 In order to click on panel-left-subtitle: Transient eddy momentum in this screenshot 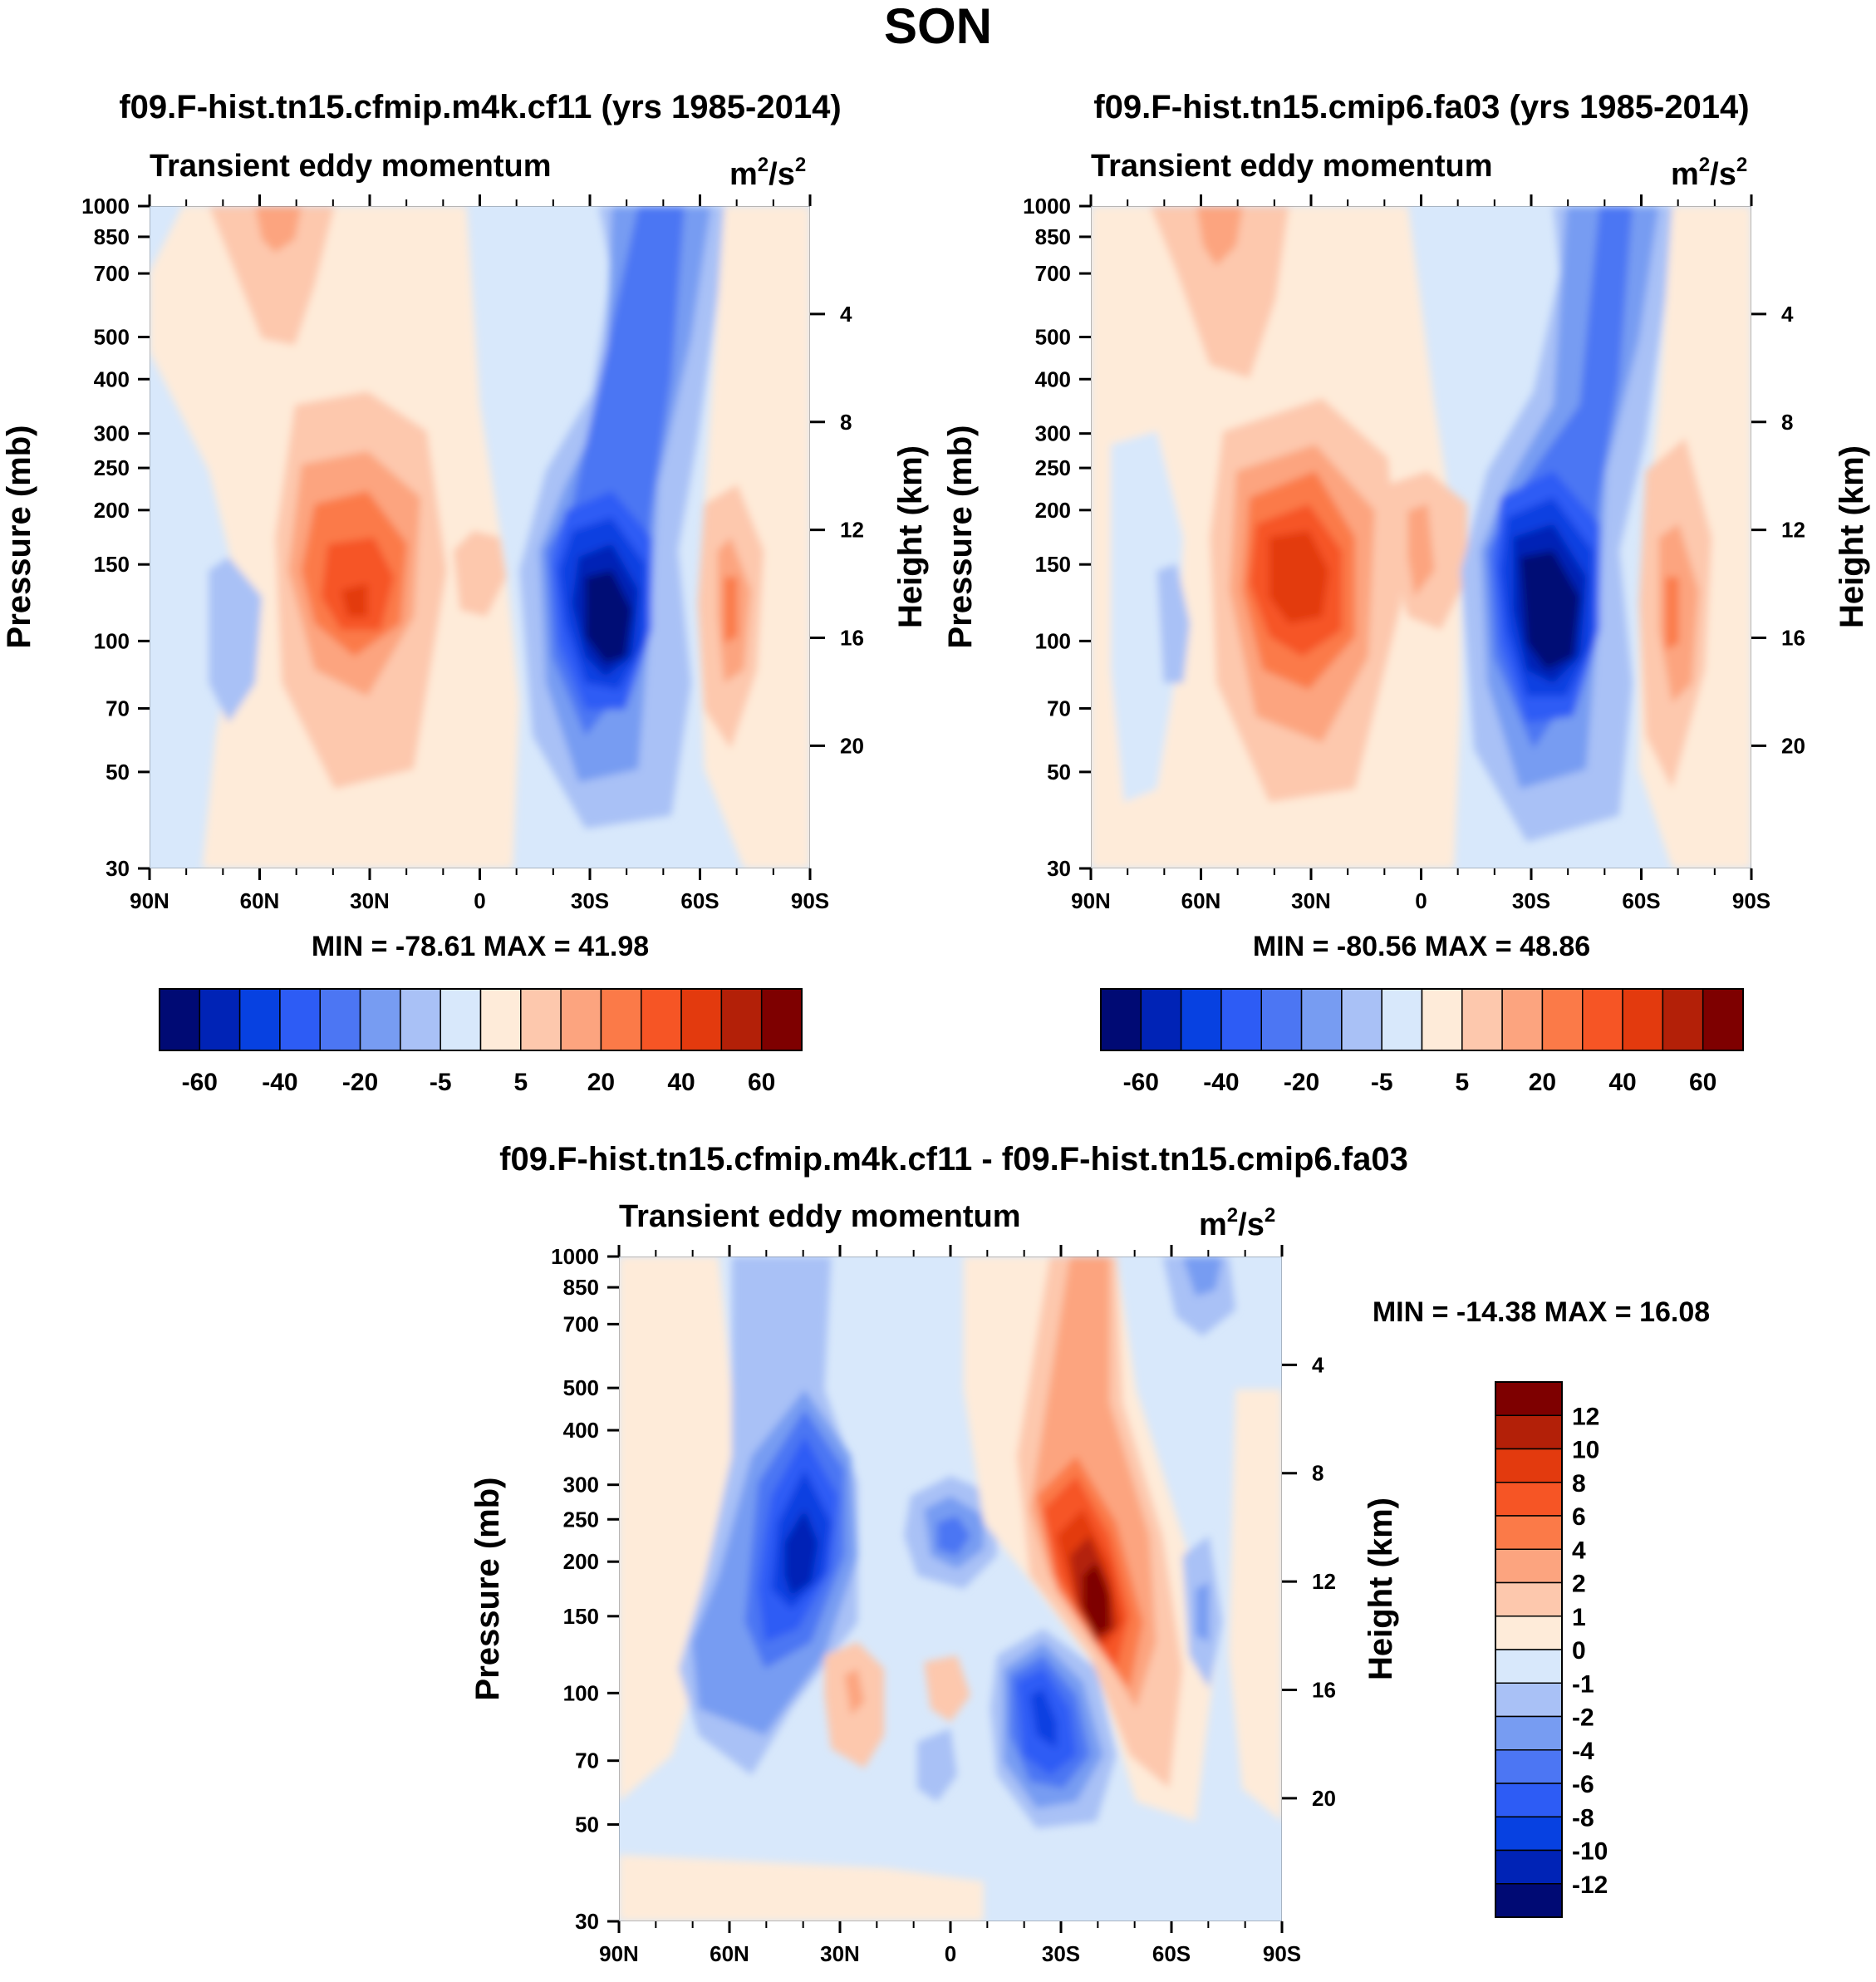, I will do `click(351, 166)`.